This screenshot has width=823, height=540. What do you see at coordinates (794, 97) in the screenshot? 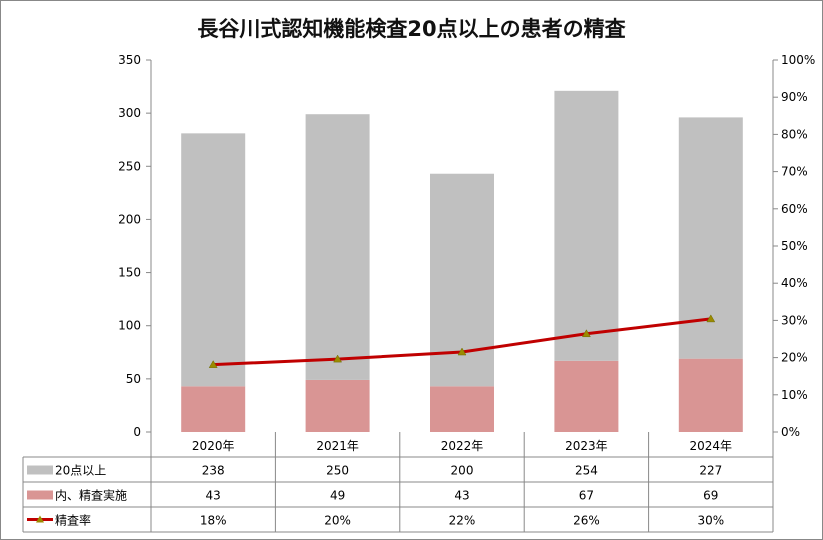
I see `y2-tick-label: 90%` at bounding box center [794, 97].